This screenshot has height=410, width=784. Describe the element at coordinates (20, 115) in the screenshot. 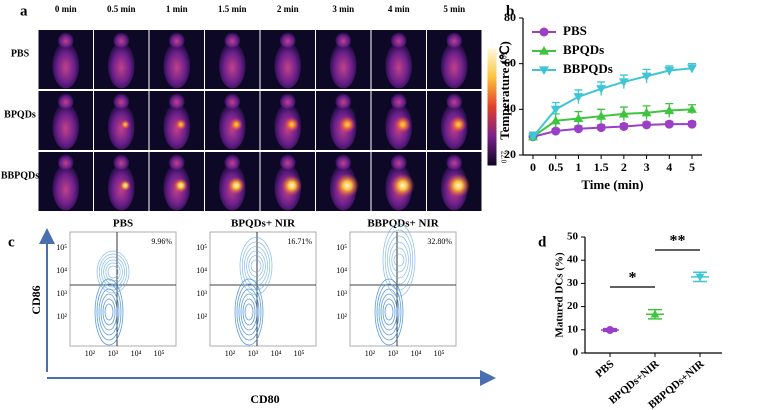

I see `row-label: BPQDs` at that location.